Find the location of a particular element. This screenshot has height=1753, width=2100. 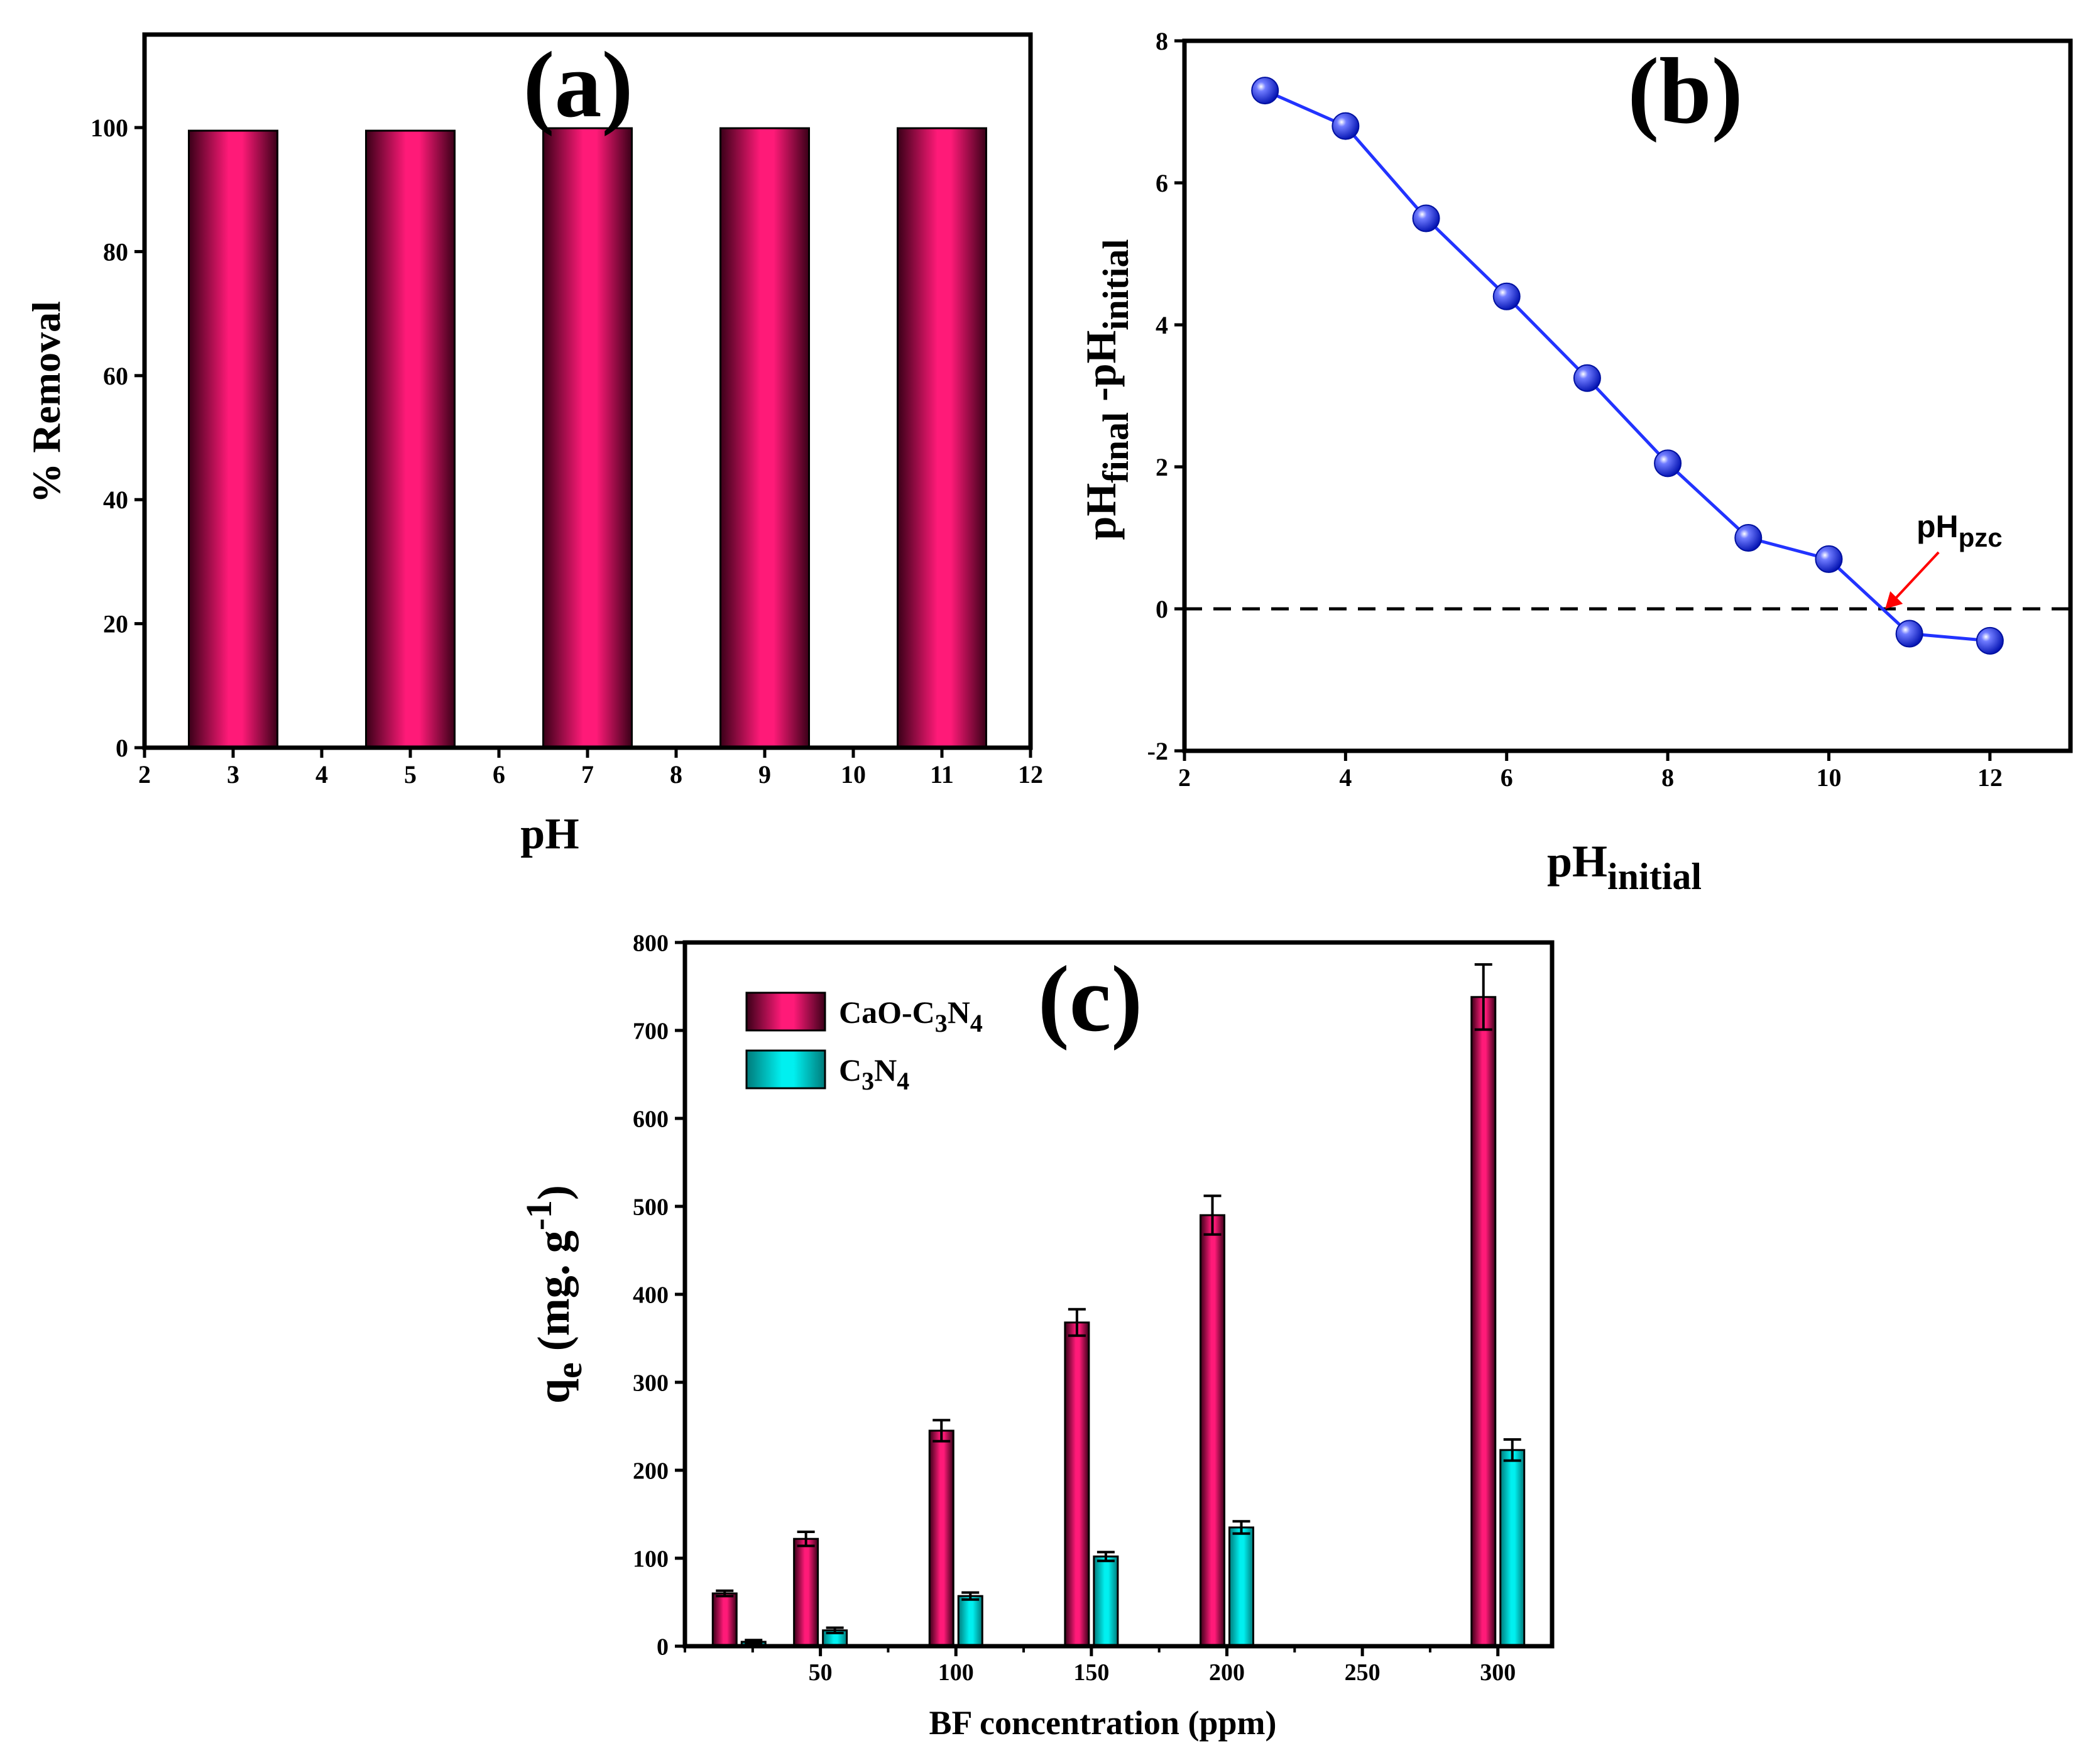

panel-c-y-axis-label-close: ) is located at coordinates (553, 1192).